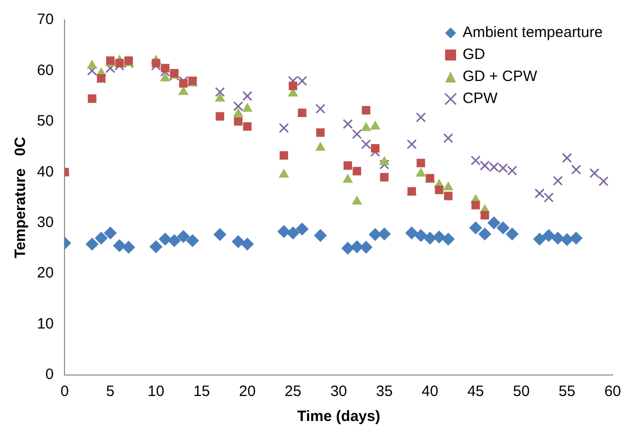 The image size is (632, 438). Describe the element at coordinates (45, 222) in the screenshot. I see `y-tick-label: 30` at that location.